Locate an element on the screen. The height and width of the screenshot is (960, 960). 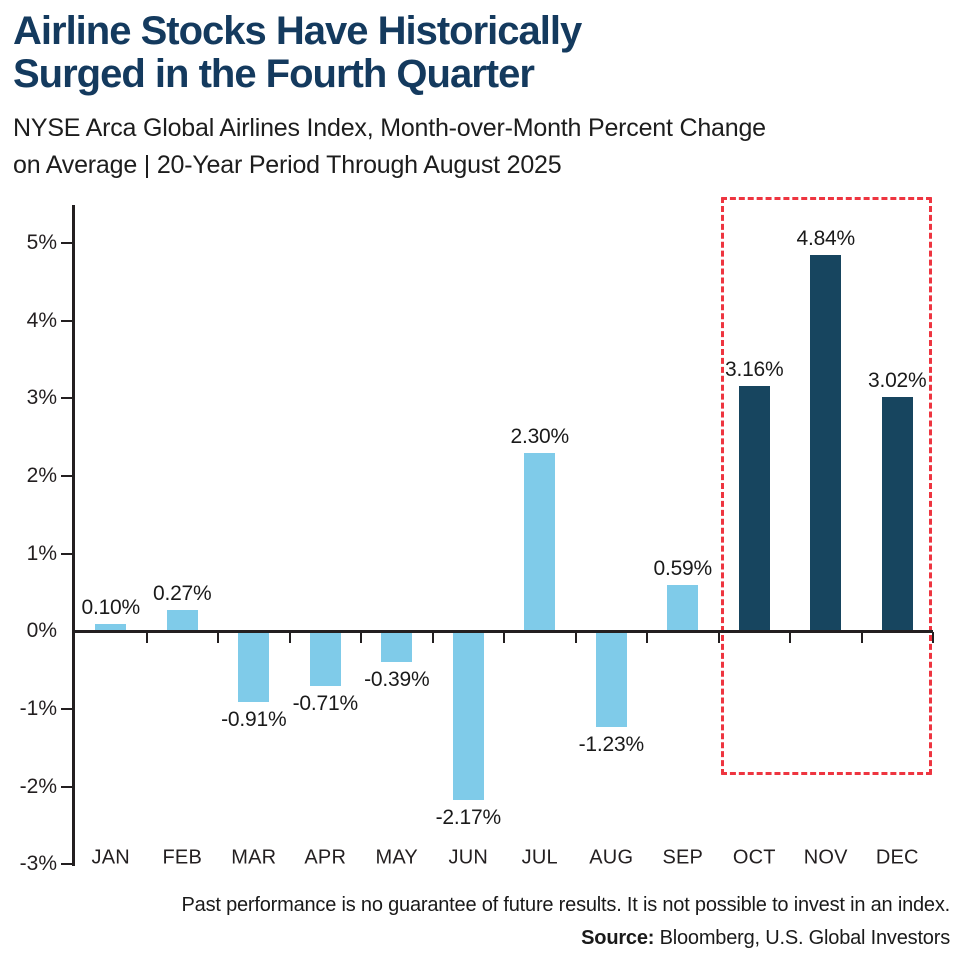
q4-highlight-box is located at coordinates (826, 486).